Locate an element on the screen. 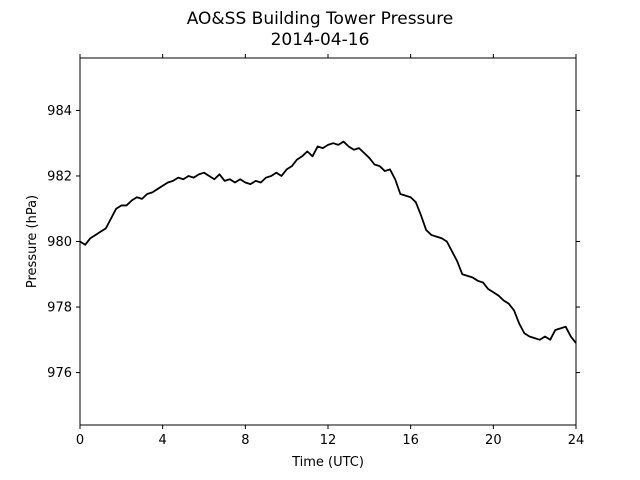 The image size is (640, 480). x-tick-label: 0 is located at coordinates (80, 440).